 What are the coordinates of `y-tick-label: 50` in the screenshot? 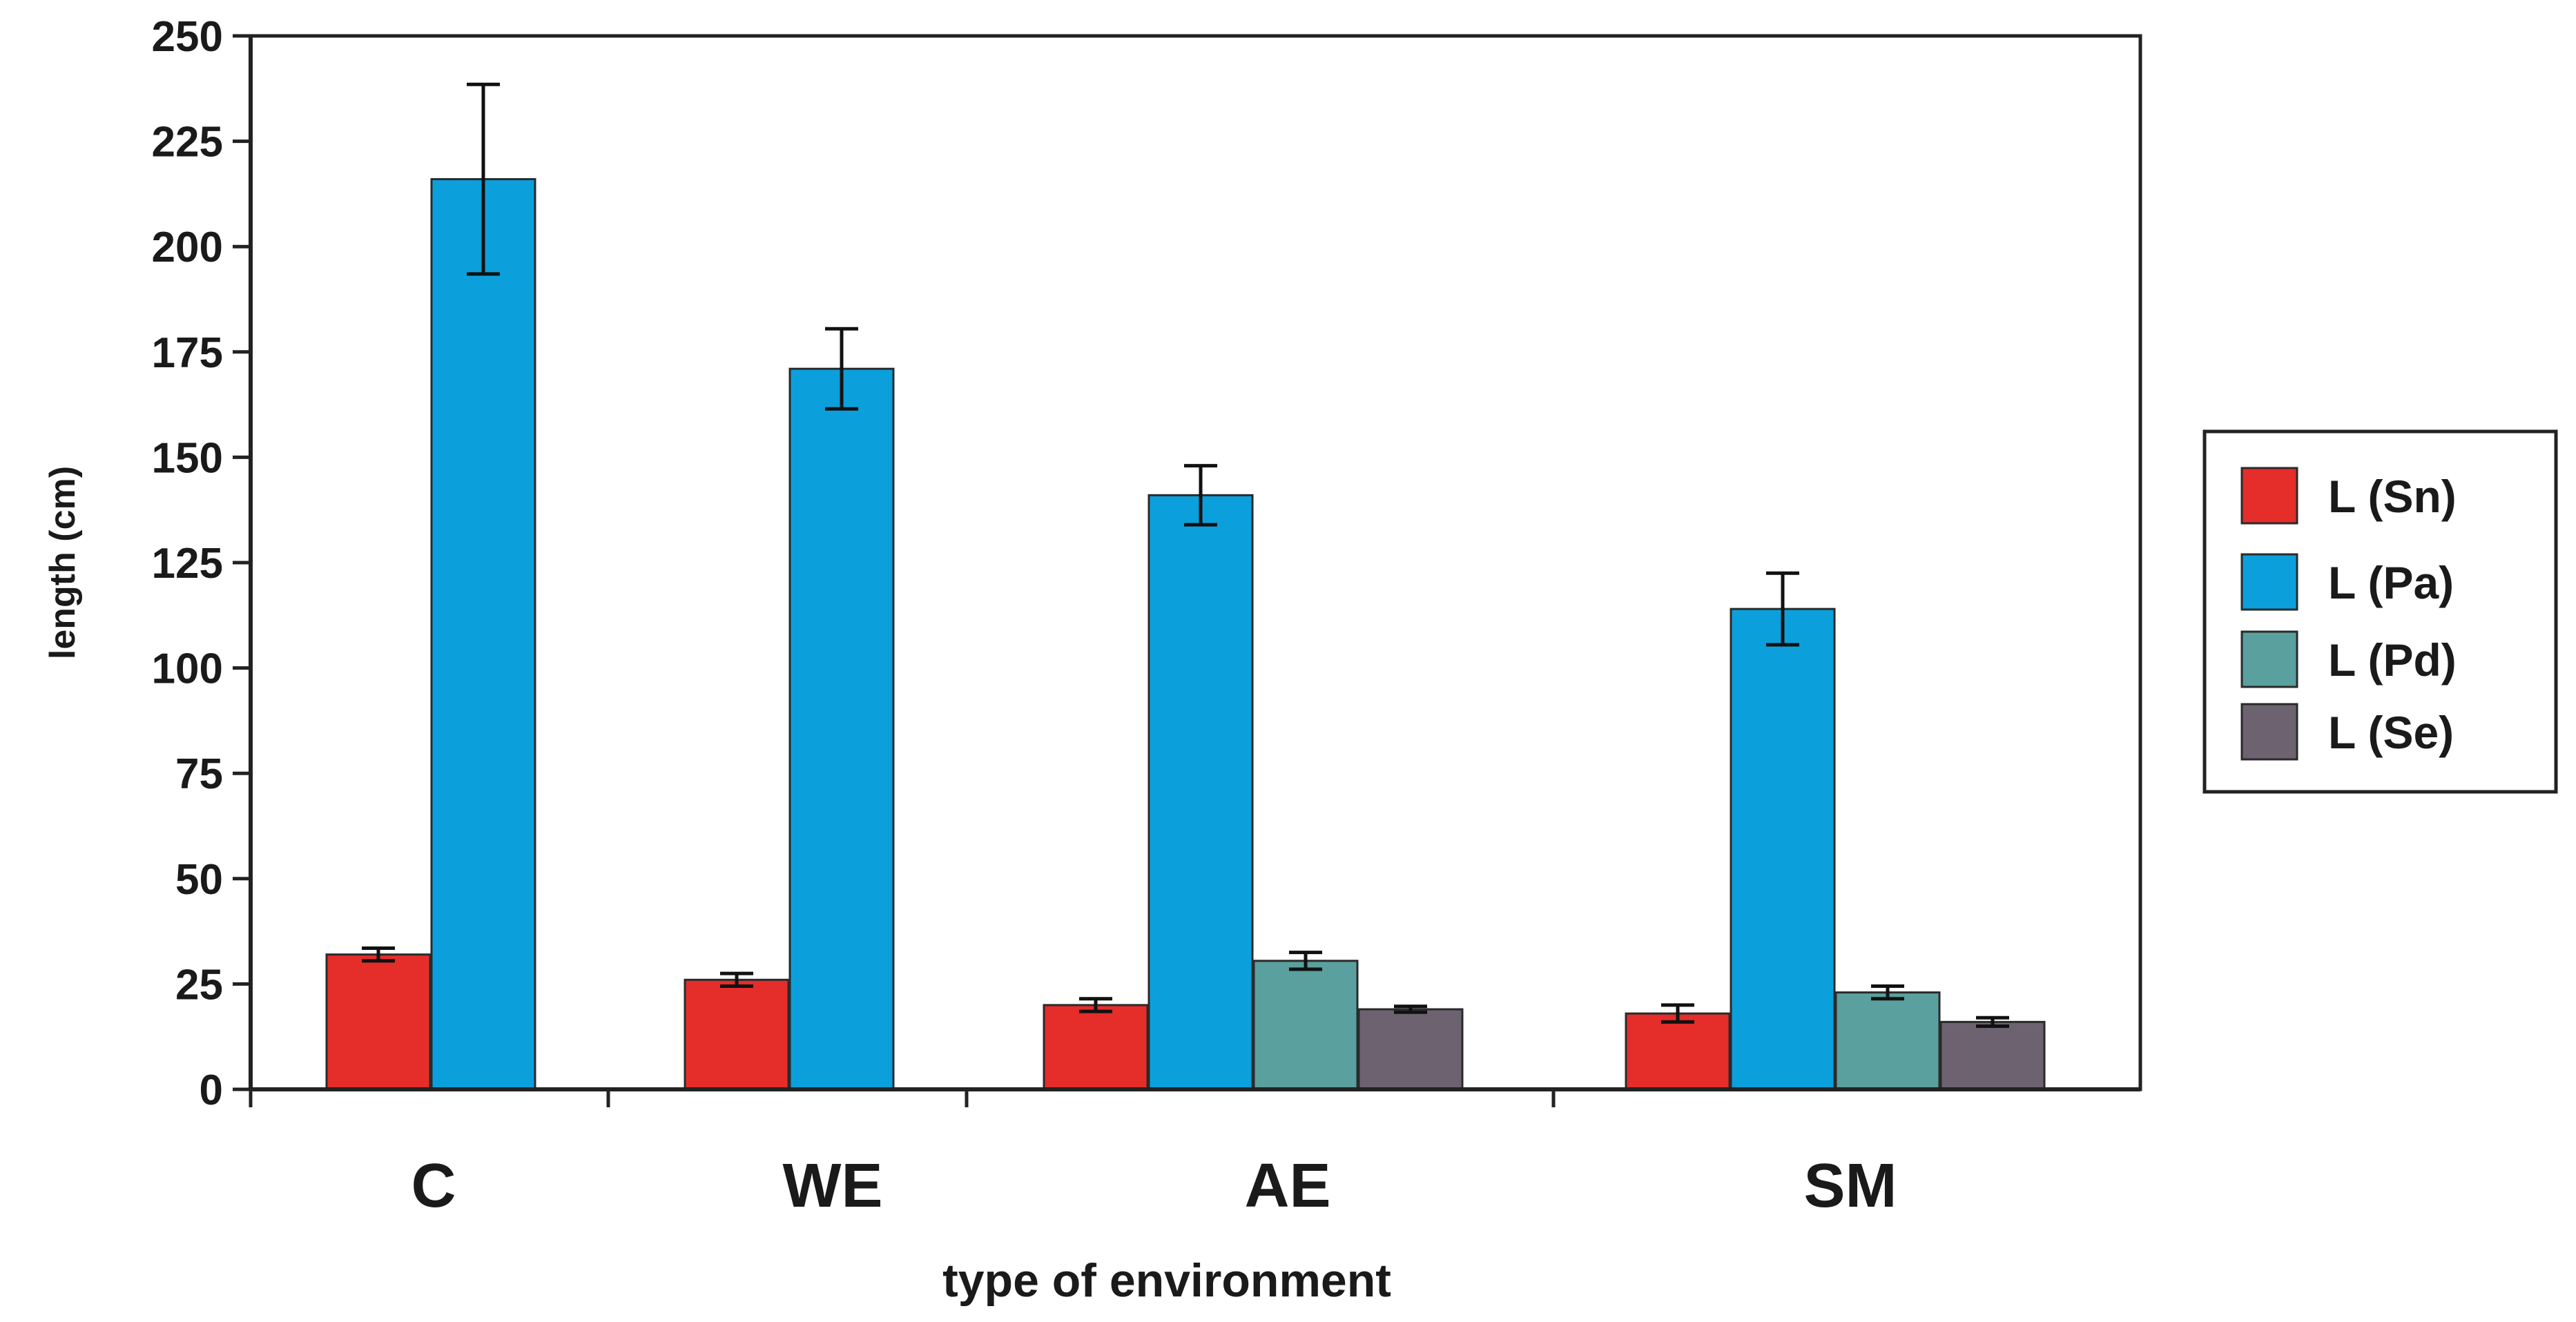 It's located at (199, 880).